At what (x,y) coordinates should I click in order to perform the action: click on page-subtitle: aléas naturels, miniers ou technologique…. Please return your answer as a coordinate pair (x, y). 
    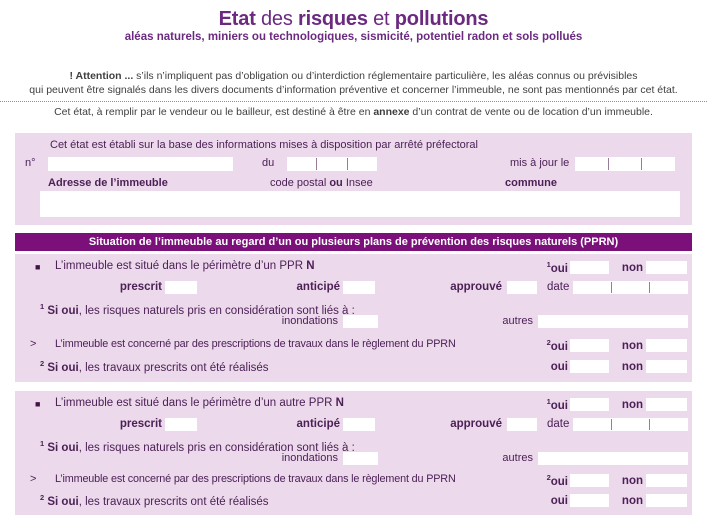
    Looking at the image, I should click on (353, 37).